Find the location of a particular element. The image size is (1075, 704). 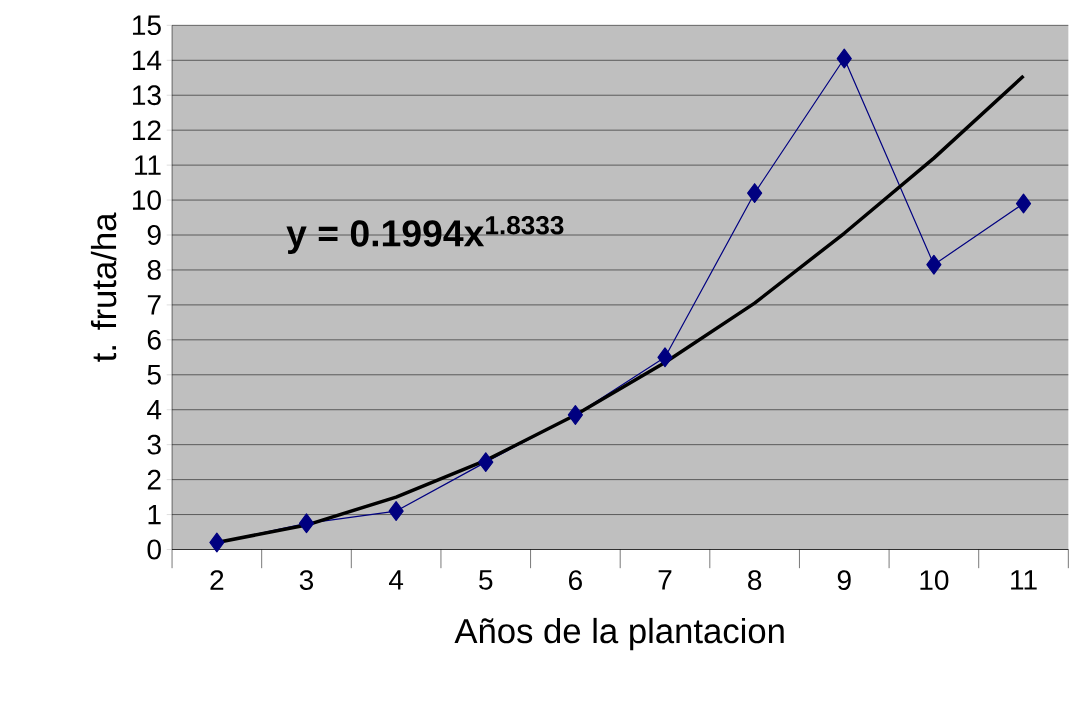

x-axis-title: Años de la plantacion is located at coordinates (619, 634).